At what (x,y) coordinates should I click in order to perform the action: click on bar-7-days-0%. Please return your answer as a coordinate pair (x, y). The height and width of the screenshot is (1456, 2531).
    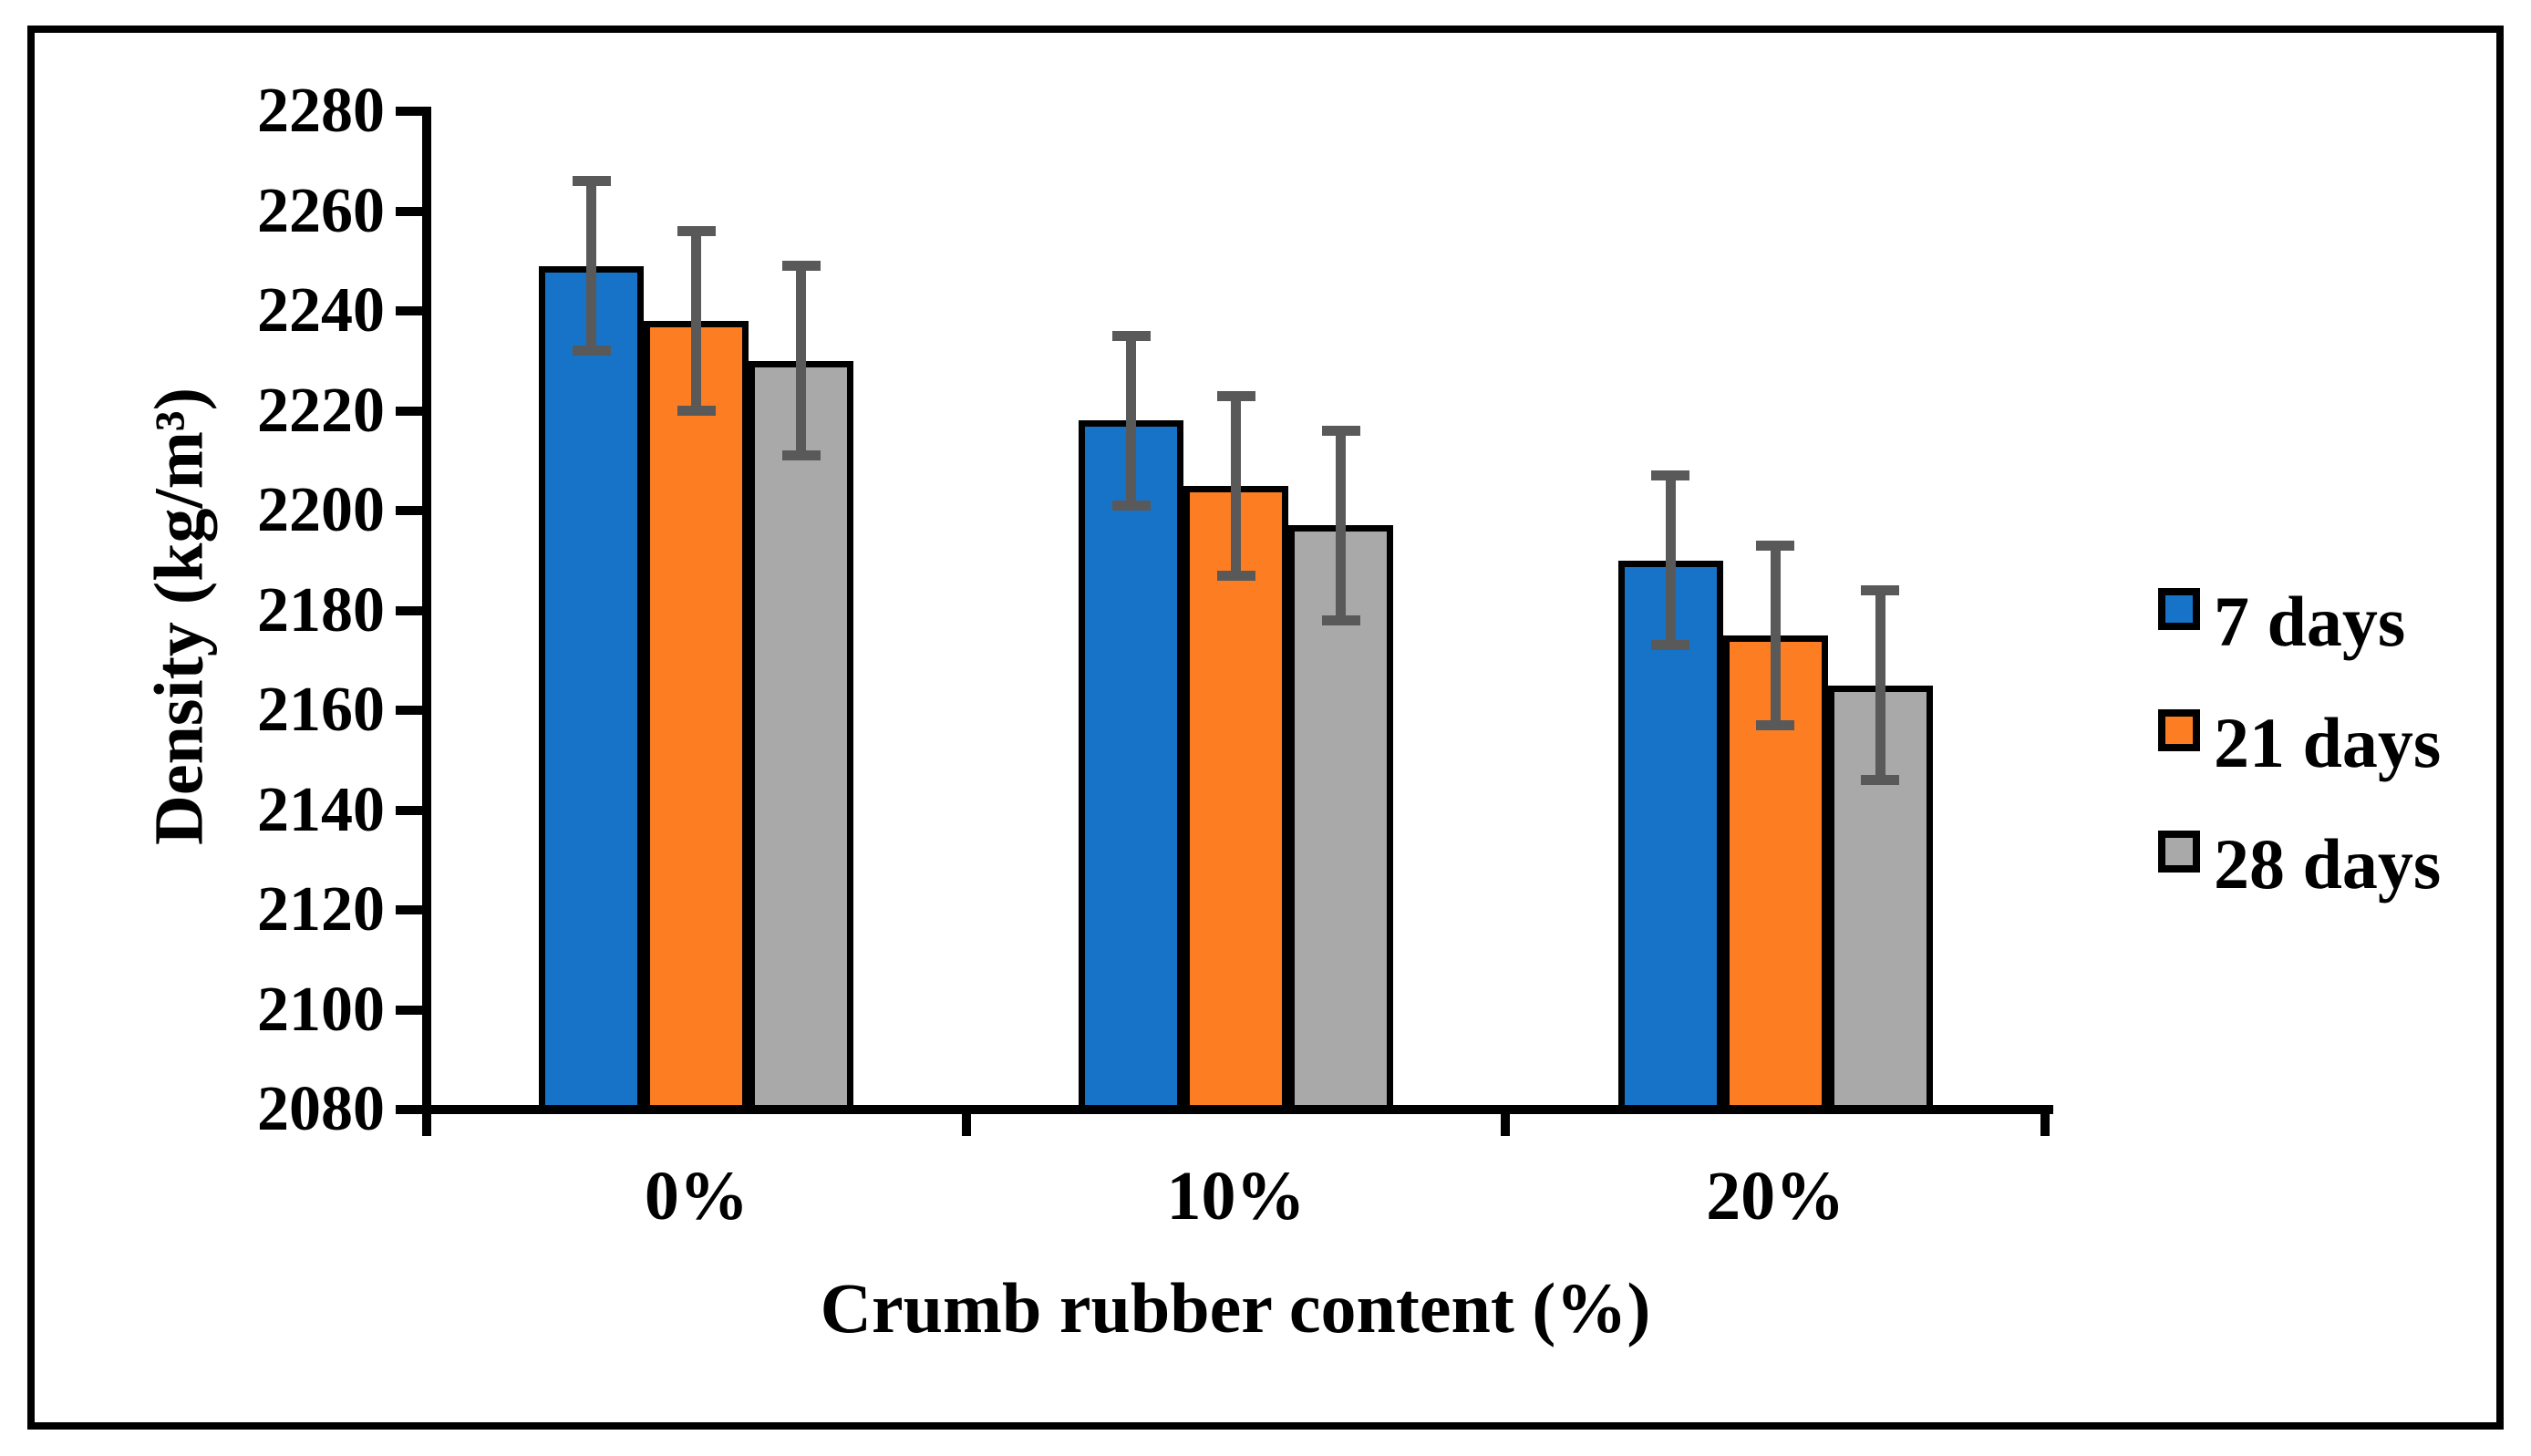
    Looking at the image, I should click on (592, 689).